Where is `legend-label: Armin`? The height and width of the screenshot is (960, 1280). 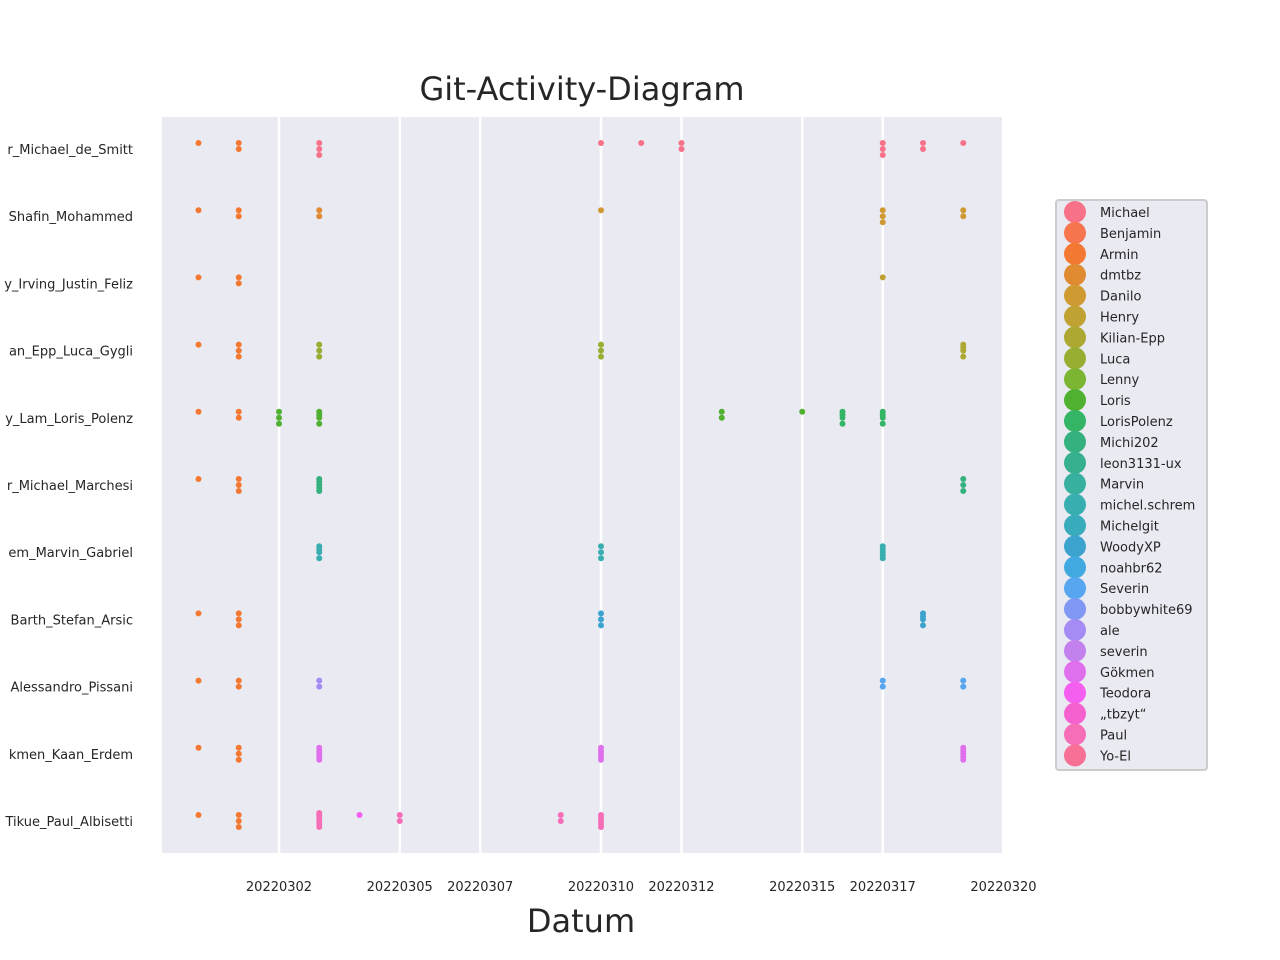
legend-label: Armin is located at coordinates (1119, 255).